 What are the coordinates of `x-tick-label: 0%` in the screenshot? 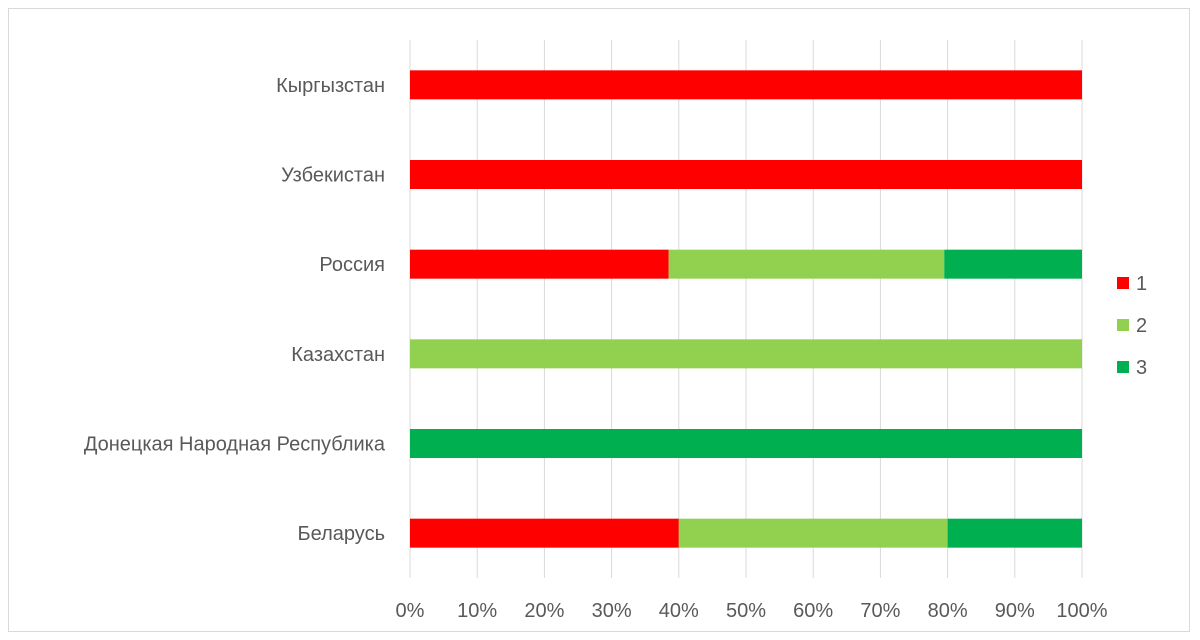 It's located at (410, 611).